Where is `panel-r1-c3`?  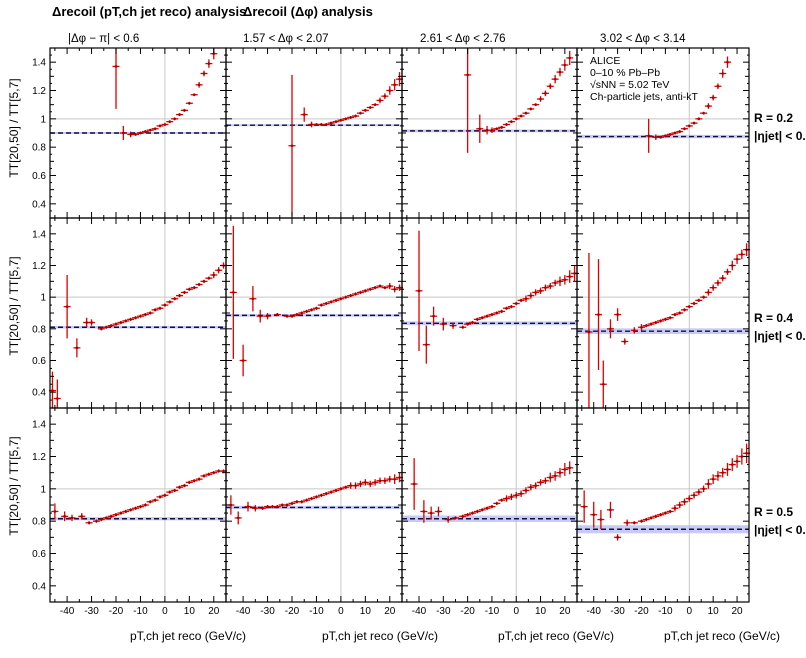 panel-r1-c3 is located at coordinates (489, 133).